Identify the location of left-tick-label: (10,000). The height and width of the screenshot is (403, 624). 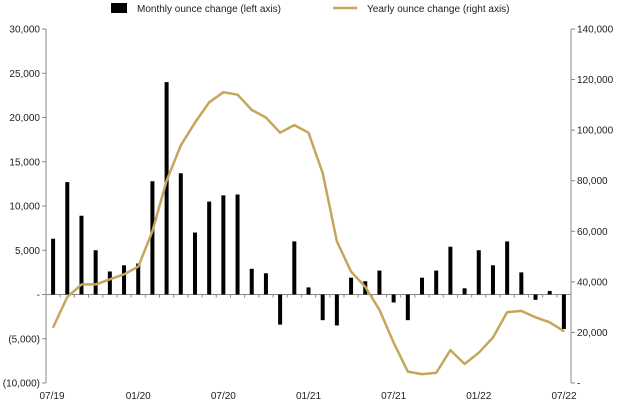
(21, 384).